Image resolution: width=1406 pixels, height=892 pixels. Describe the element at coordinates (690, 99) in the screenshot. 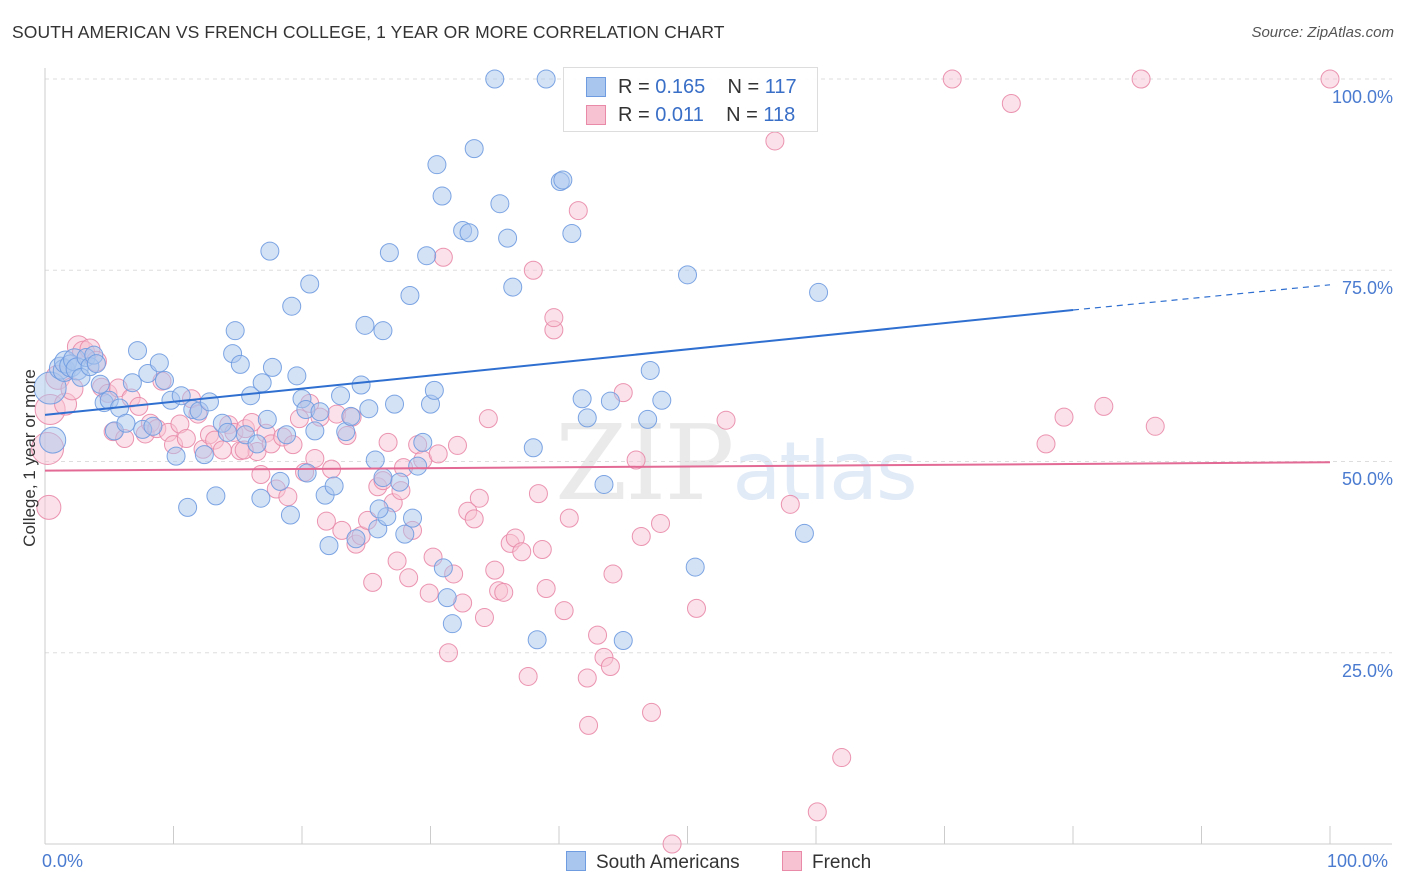

I see `legend: R = 0.165 N = 117 R = 0.011 N = 118` at that location.